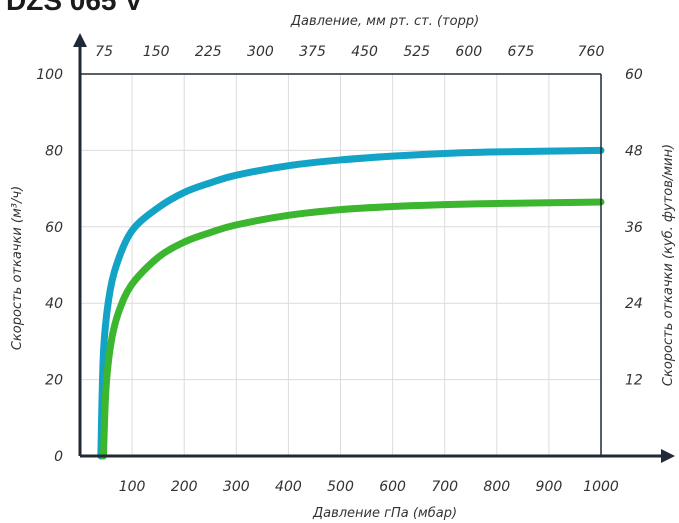 This screenshot has height=523, width=679. Describe the element at coordinates (468, 52) in the screenshot. I see `x2-tick-label: 600` at that location.